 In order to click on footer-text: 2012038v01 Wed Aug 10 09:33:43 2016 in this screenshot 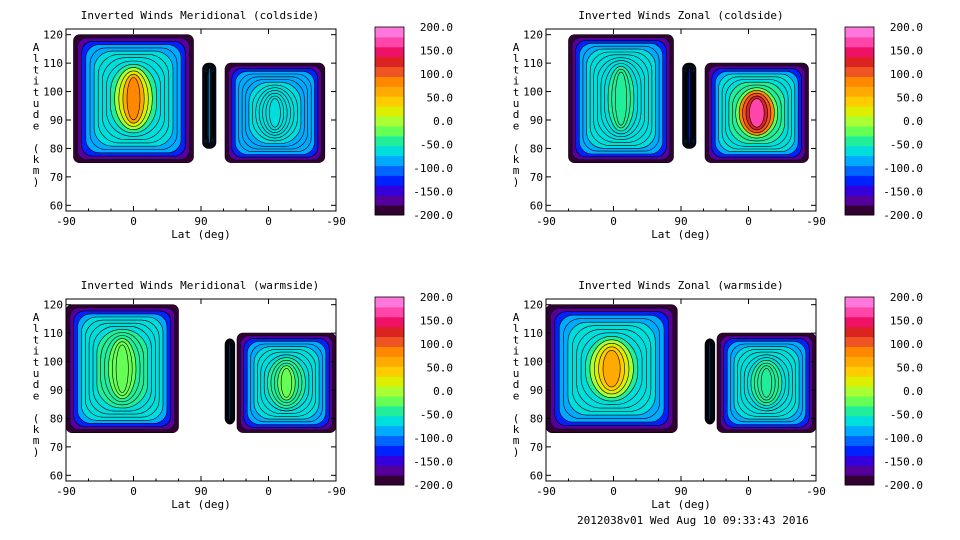, I will do `click(693, 520)`.